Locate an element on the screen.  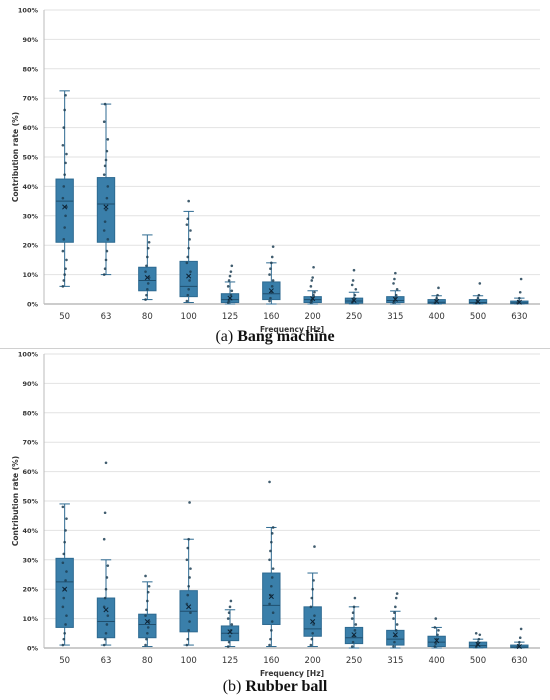
y-tick-label: 30% is located at coordinates (30, 560).